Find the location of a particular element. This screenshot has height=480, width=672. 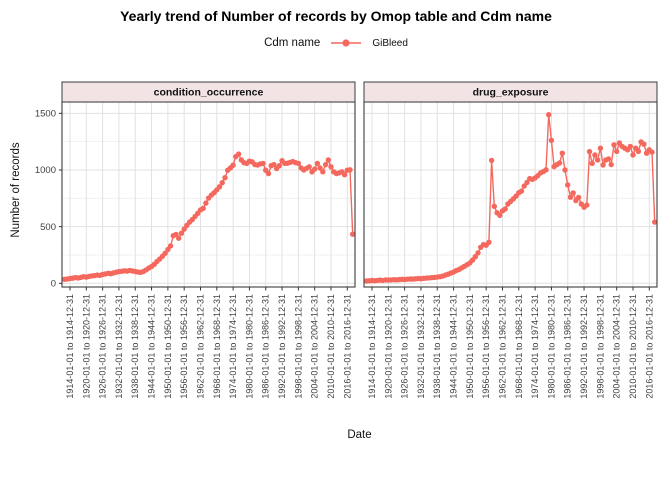

legend-key-dot is located at coordinates (346, 43).